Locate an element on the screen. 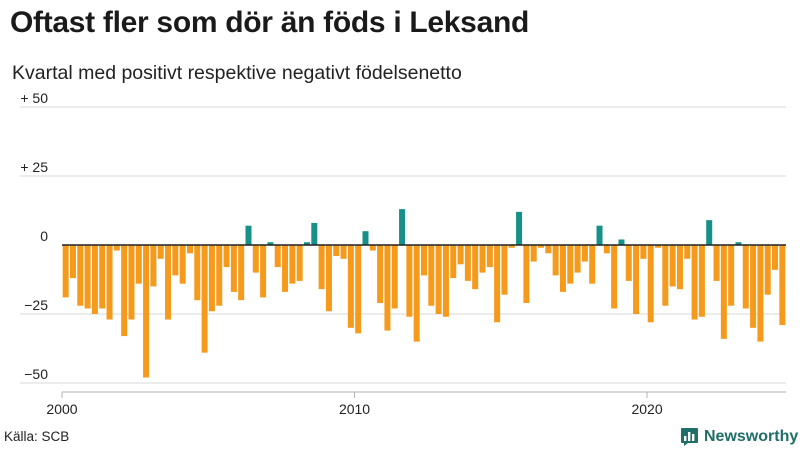  x-axis: 2000 2010 2020 is located at coordinates (416, 404).